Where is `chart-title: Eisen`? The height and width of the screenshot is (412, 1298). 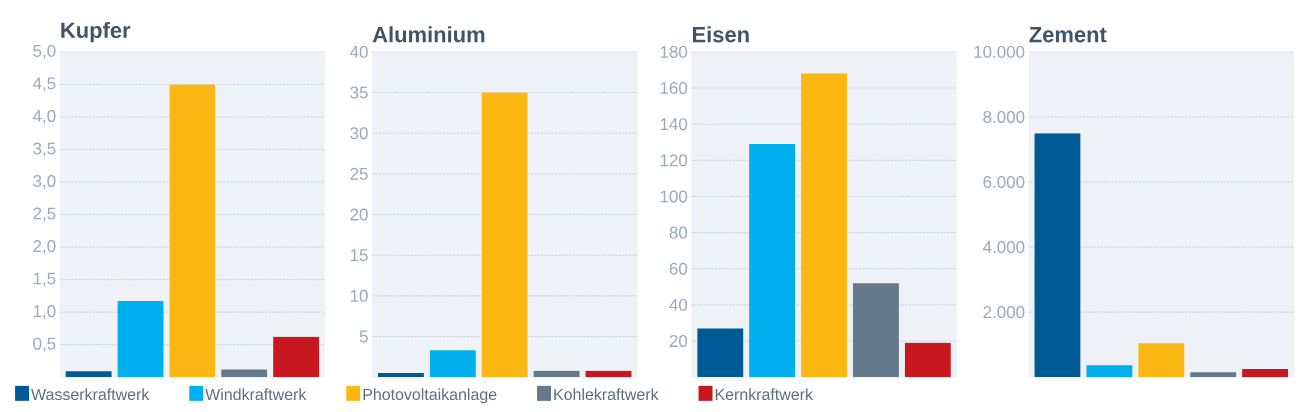
chart-title: Eisen is located at coordinates (720, 34).